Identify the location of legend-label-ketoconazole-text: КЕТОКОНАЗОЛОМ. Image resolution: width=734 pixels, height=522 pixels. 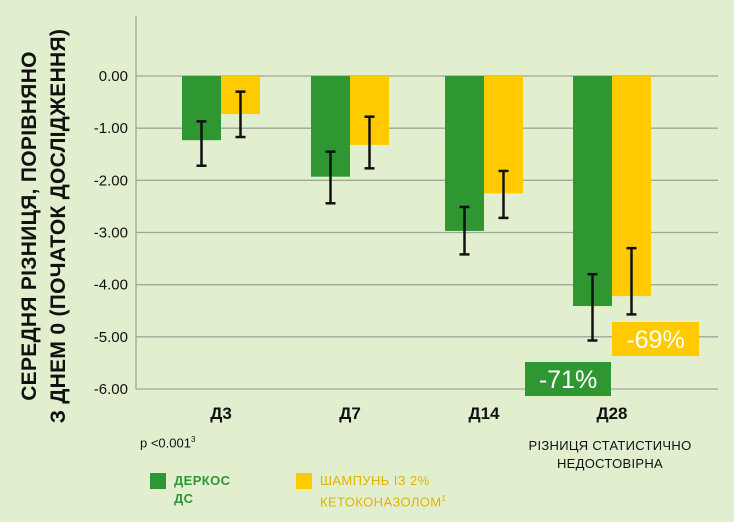
(381, 502).